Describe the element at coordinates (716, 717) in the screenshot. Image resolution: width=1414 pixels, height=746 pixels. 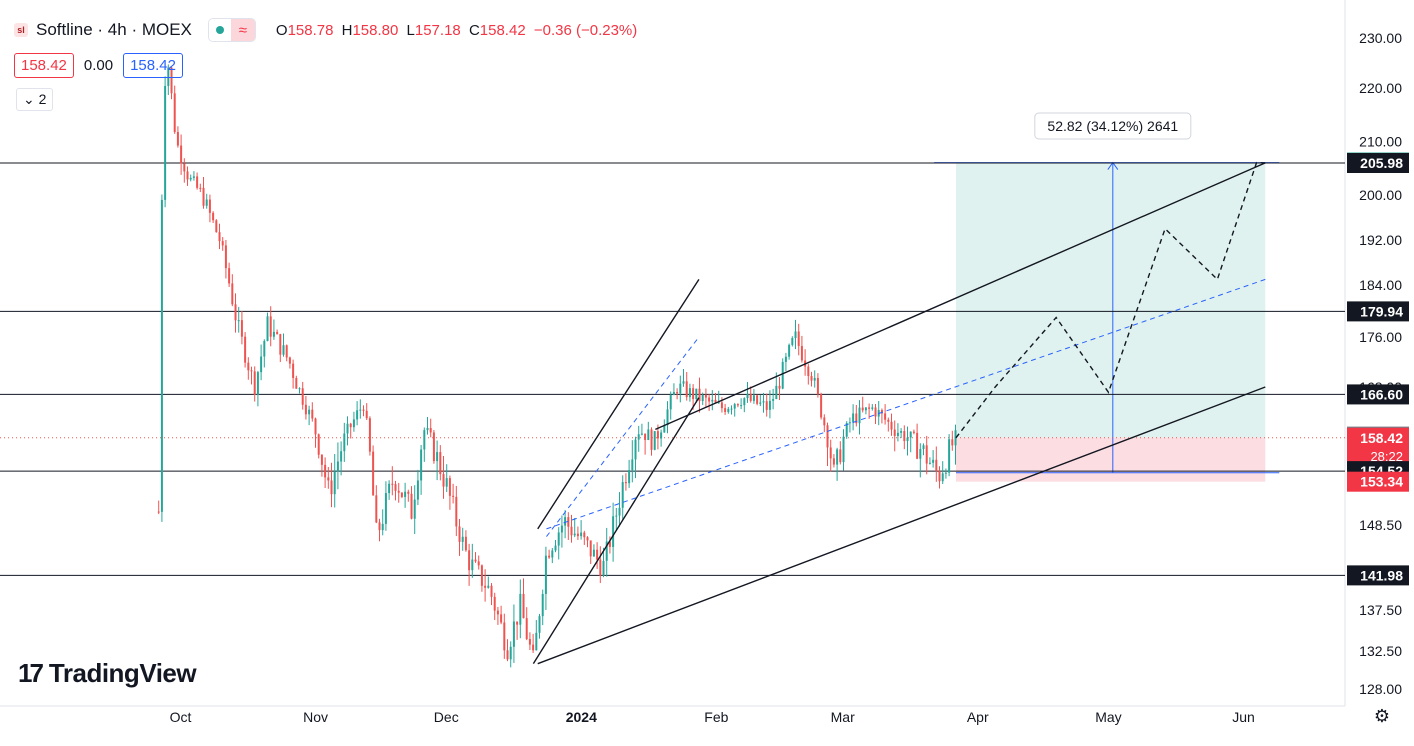
I see `x-tick-label: Feb` at that location.